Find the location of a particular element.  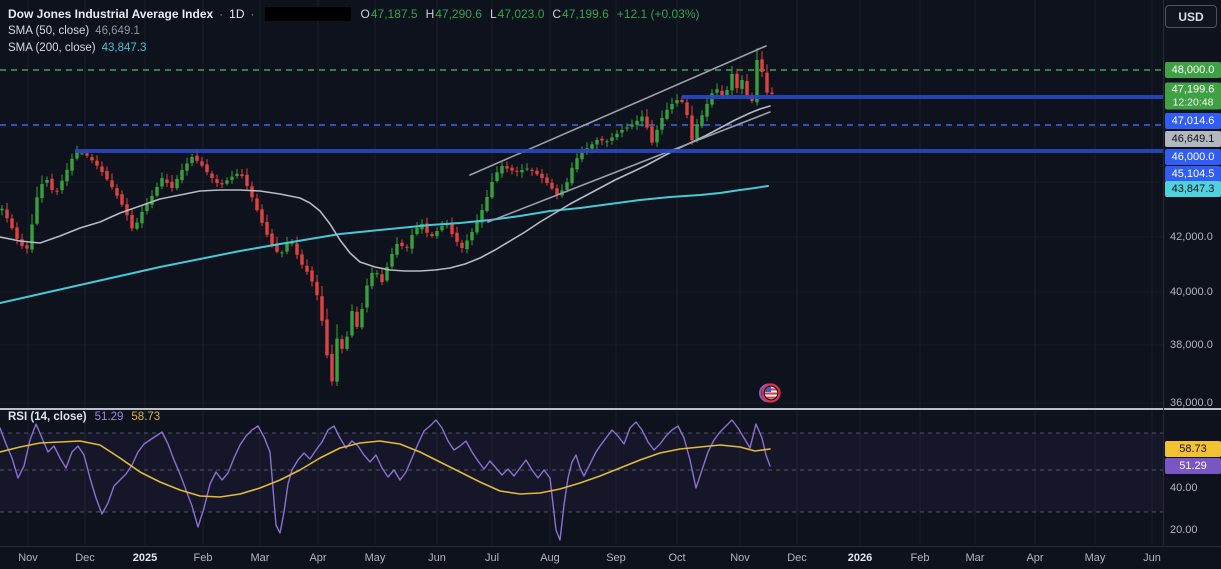

sma50-label: SMA (50, close) is located at coordinates (49, 30).